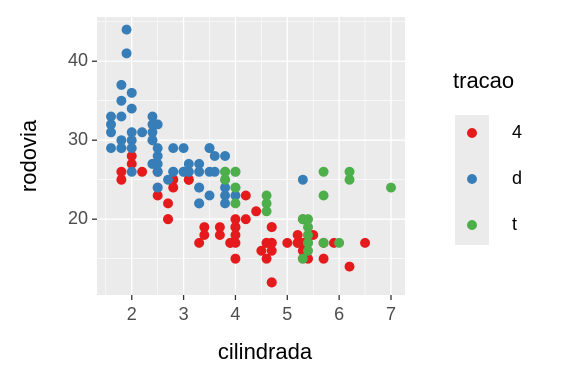 This screenshot has height=389, width=576. What do you see at coordinates (184, 314) in the screenshot?
I see `x-tick-label: 3` at bounding box center [184, 314].